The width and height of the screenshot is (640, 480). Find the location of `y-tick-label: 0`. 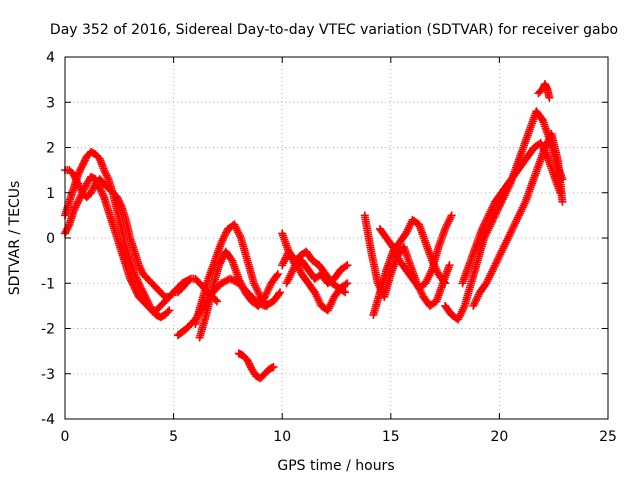

y-tick-label: 0 is located at coordinates (50, 239).